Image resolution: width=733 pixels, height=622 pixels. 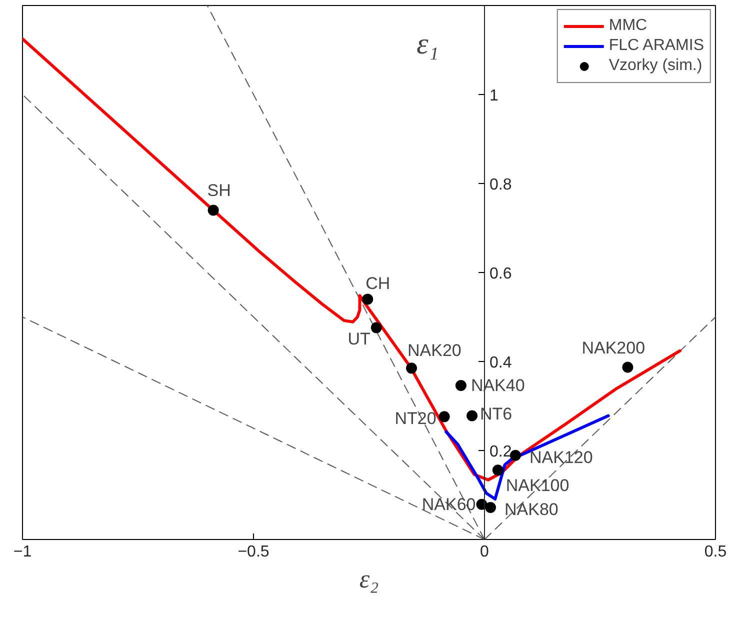 I want to click on annotation: CH, so click(x=378, y=284).